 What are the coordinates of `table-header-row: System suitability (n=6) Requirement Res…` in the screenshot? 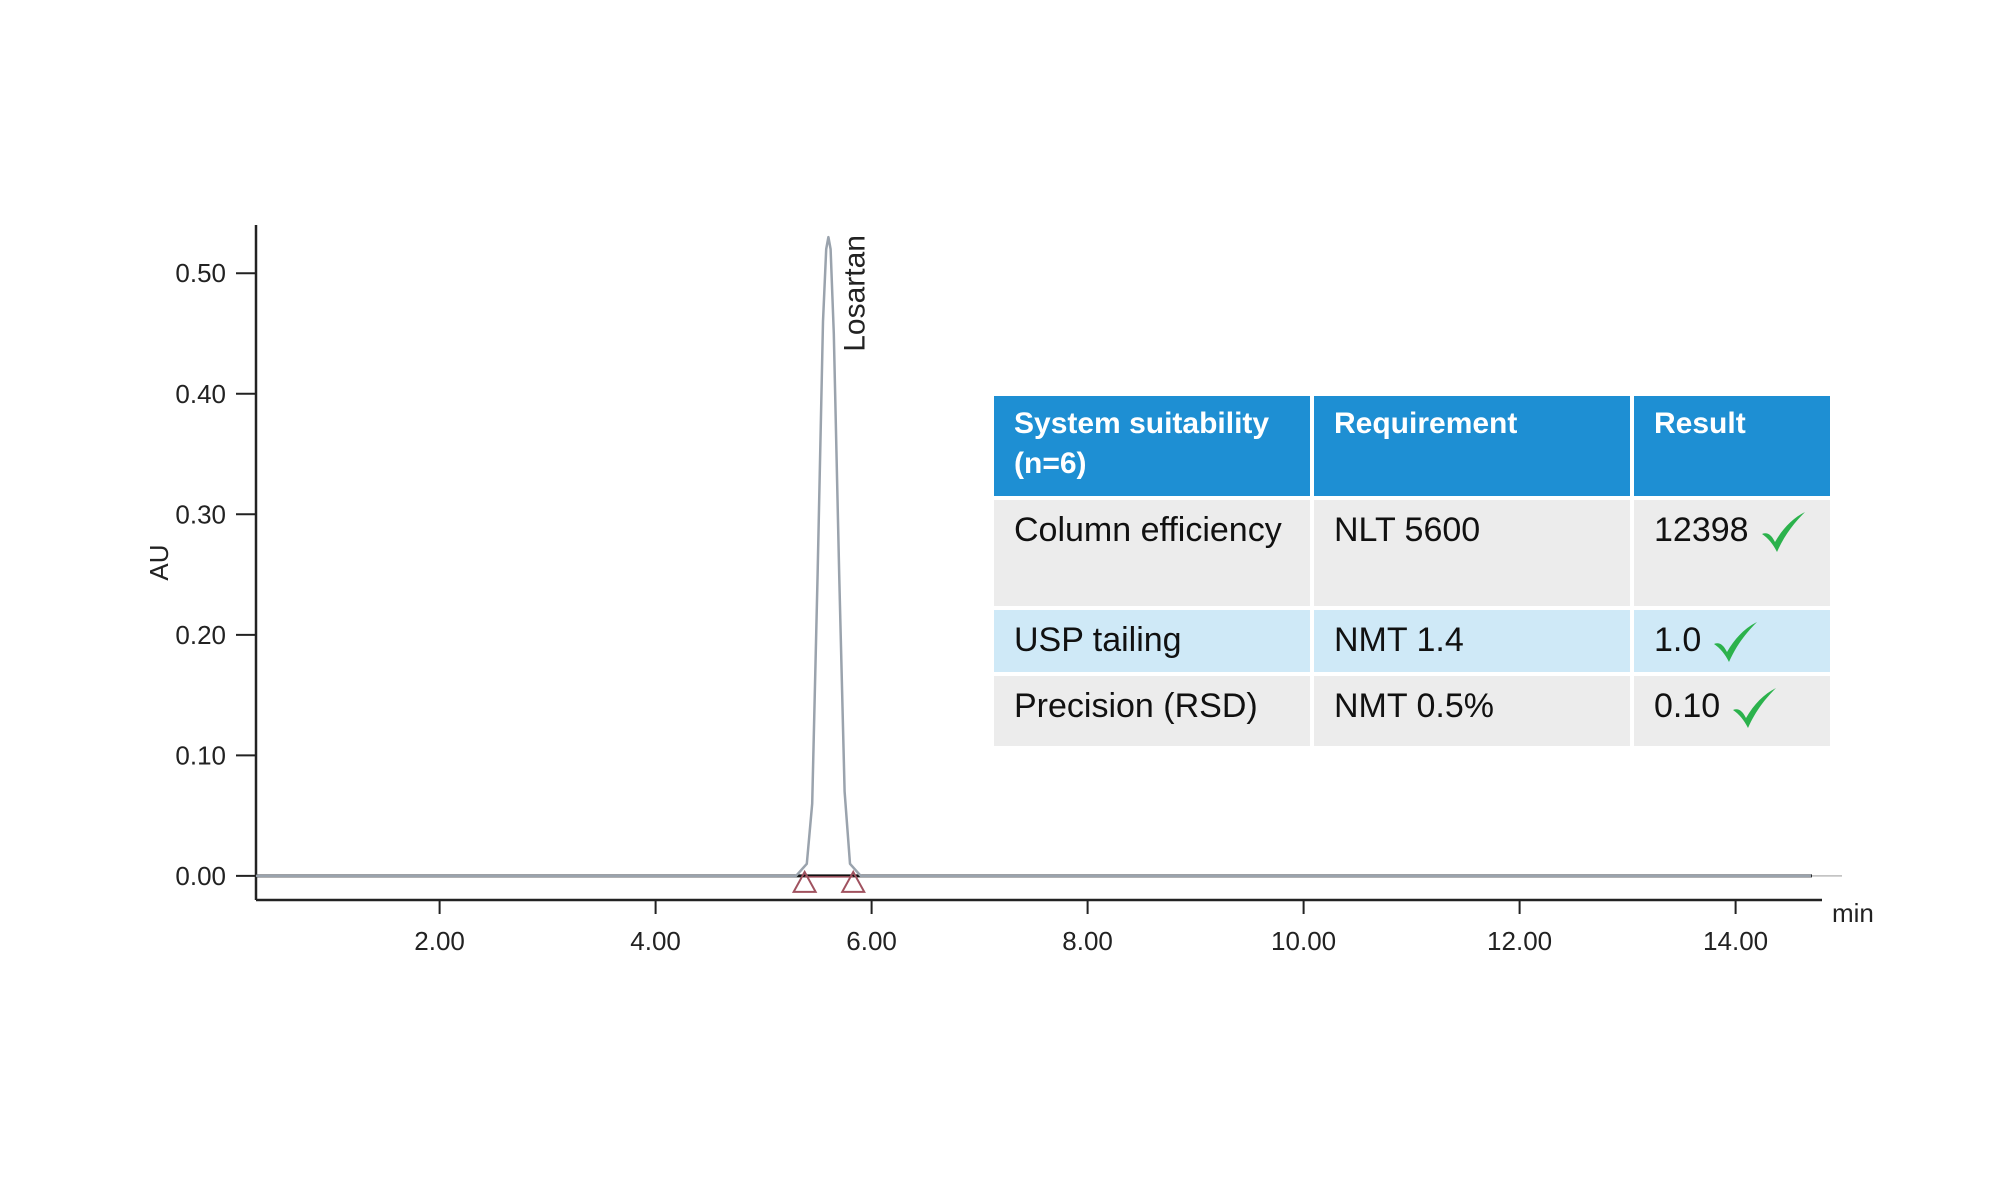 It's located at (1412, 446).